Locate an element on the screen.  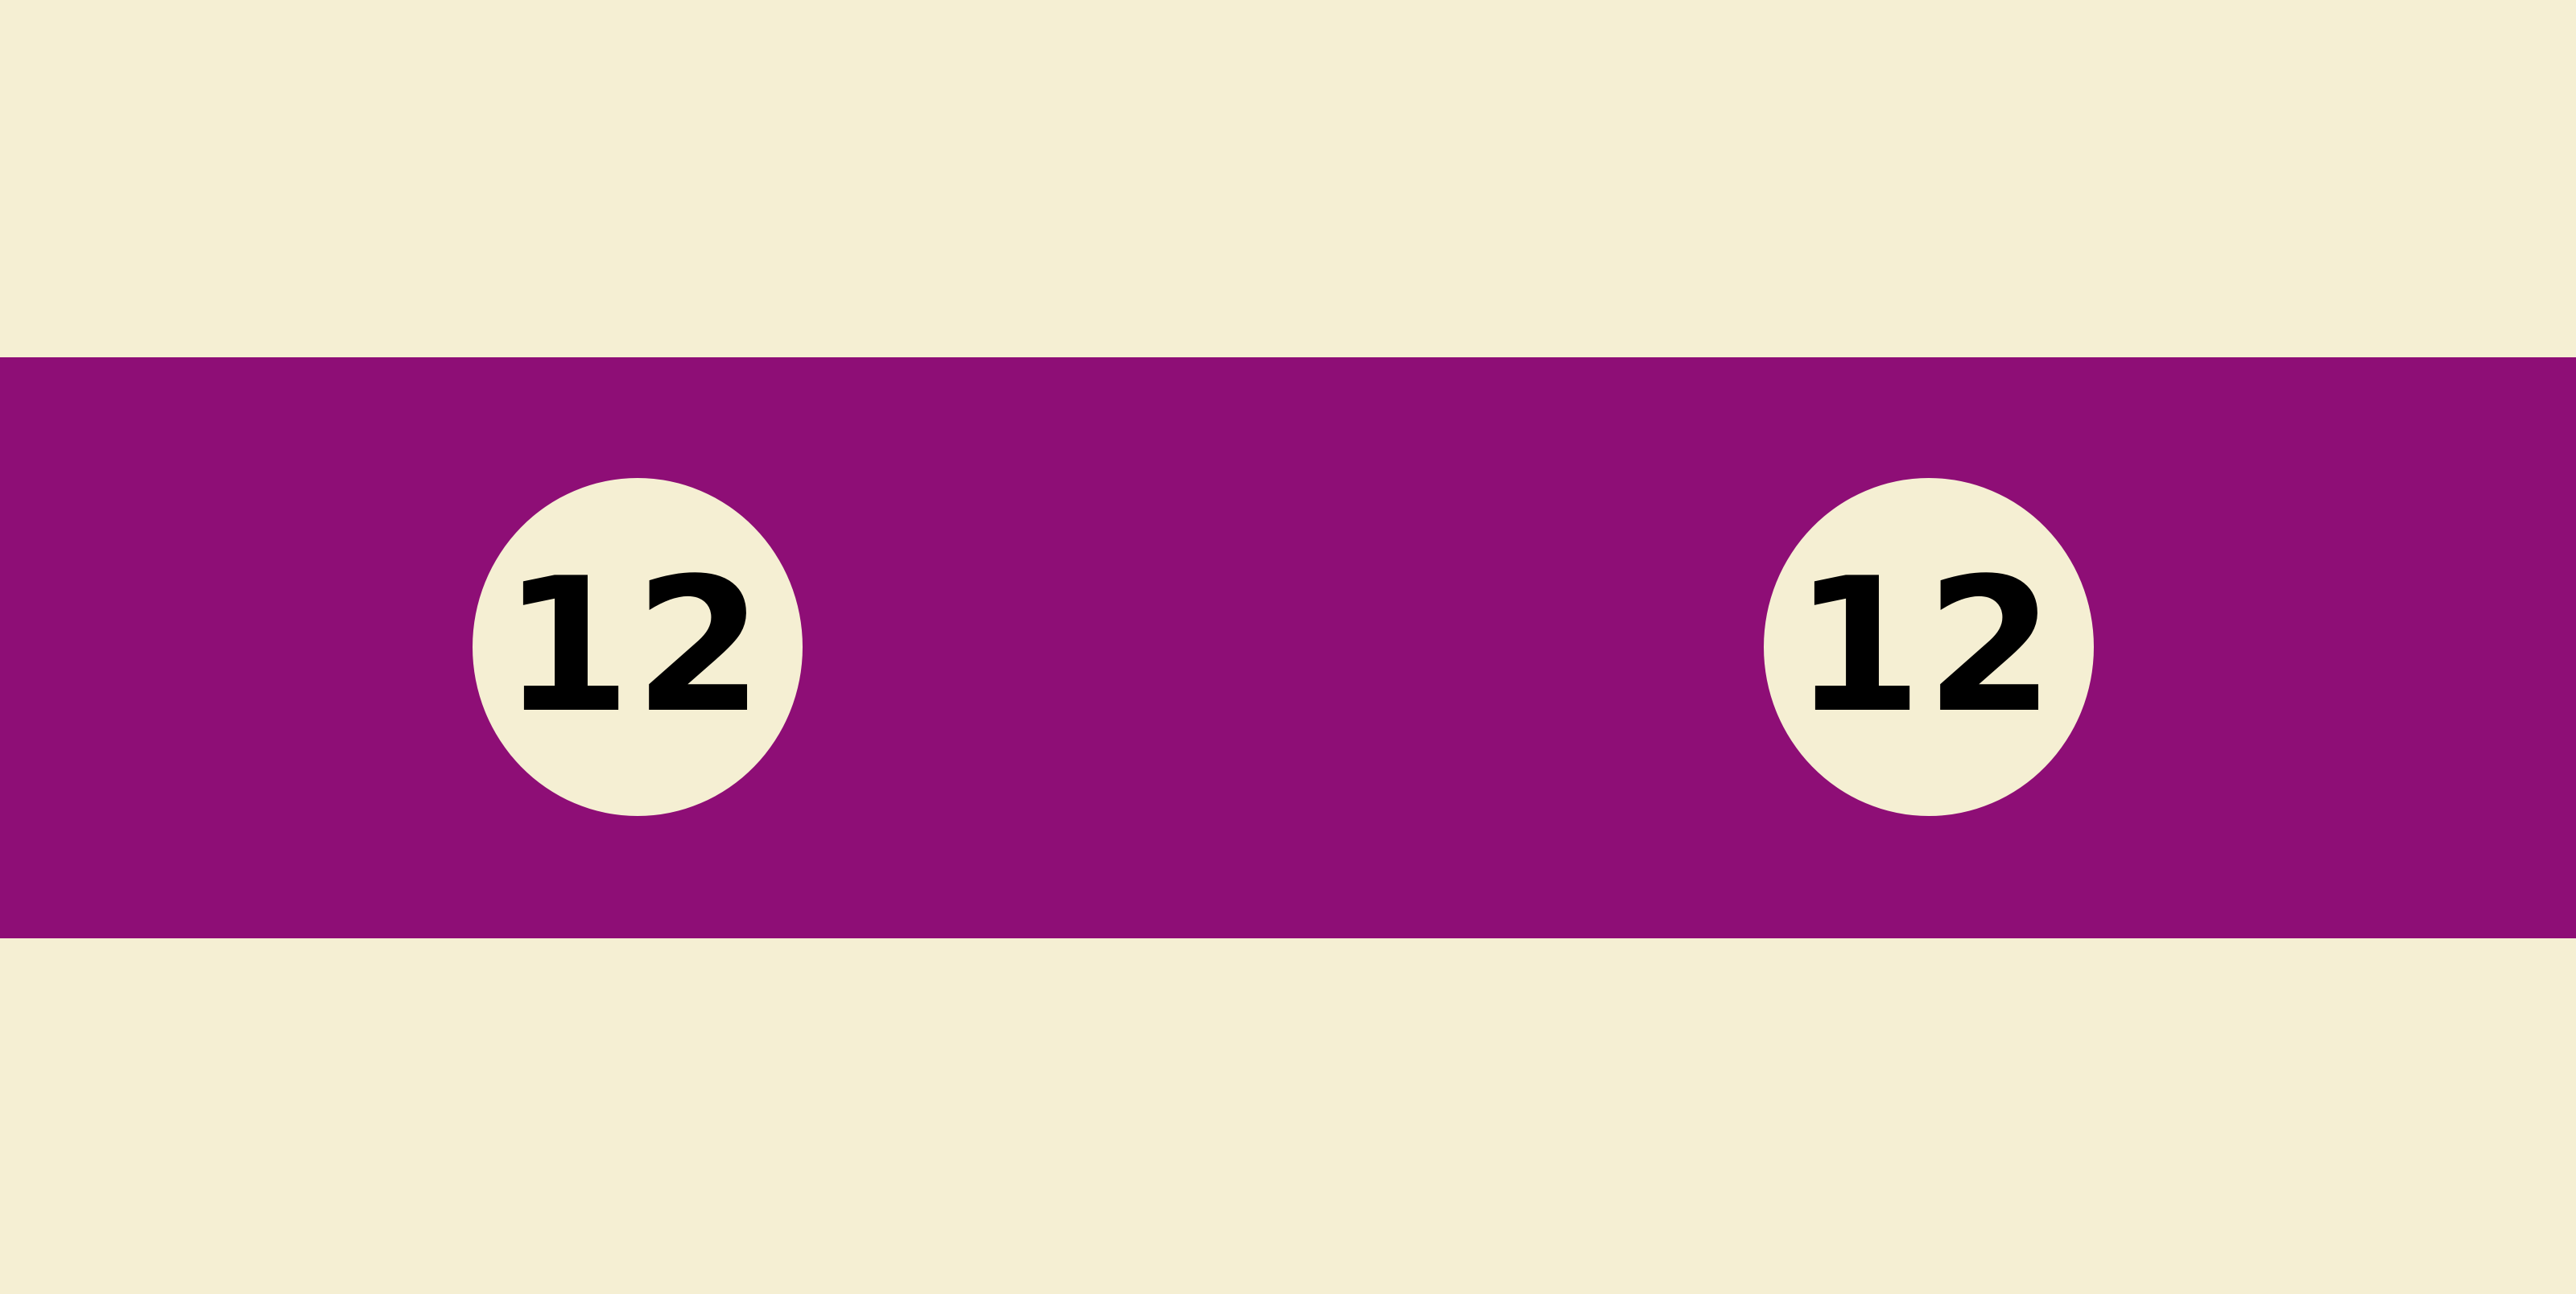
number-circle-right: 12 is located at coordinates (1929, 647).